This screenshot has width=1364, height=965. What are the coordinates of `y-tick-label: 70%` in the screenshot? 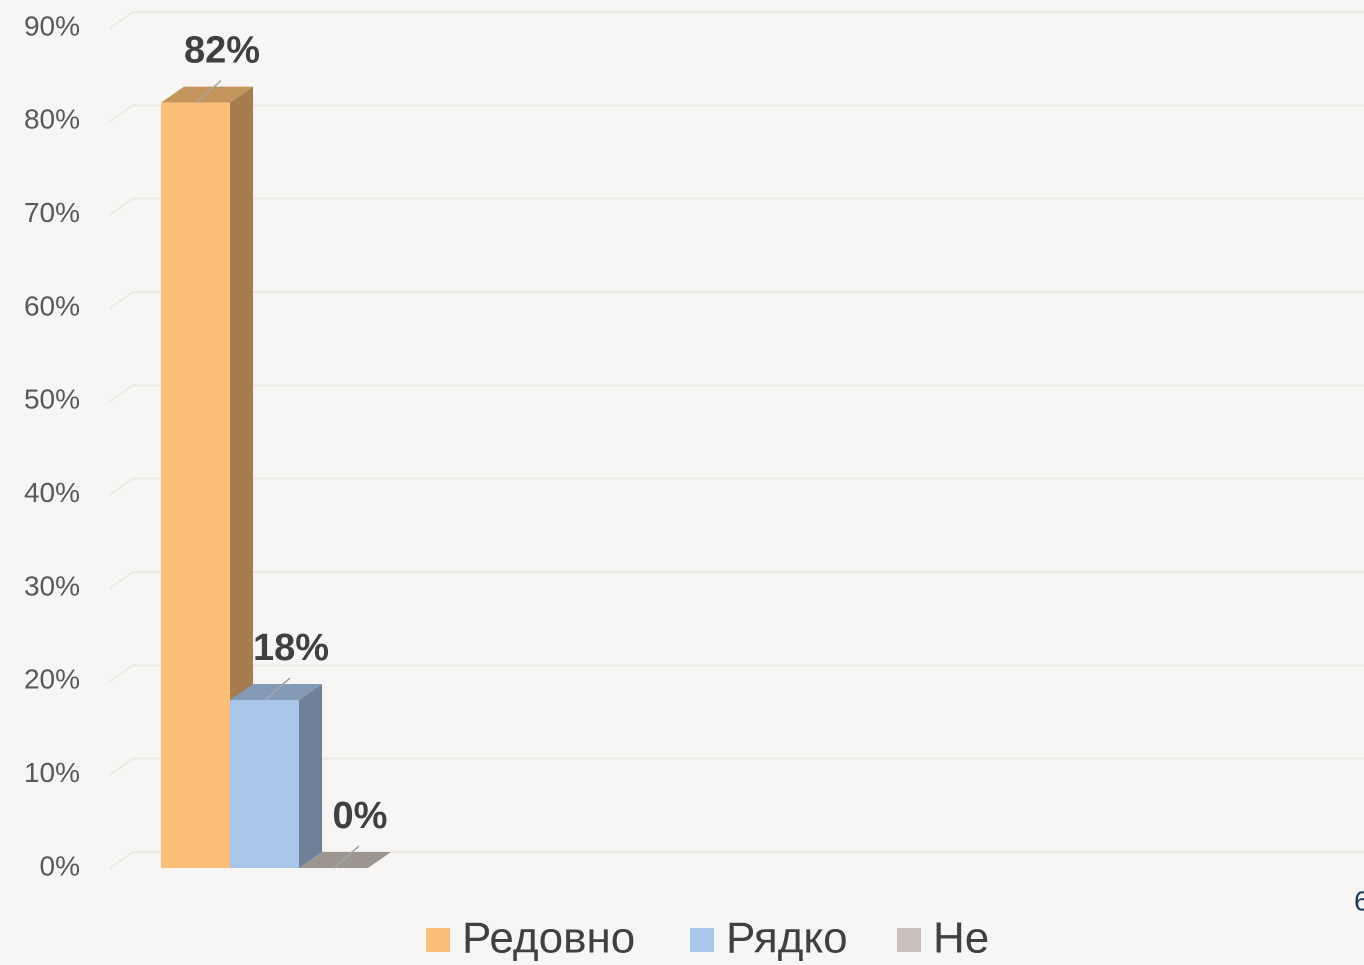 It's located at (52, 212).